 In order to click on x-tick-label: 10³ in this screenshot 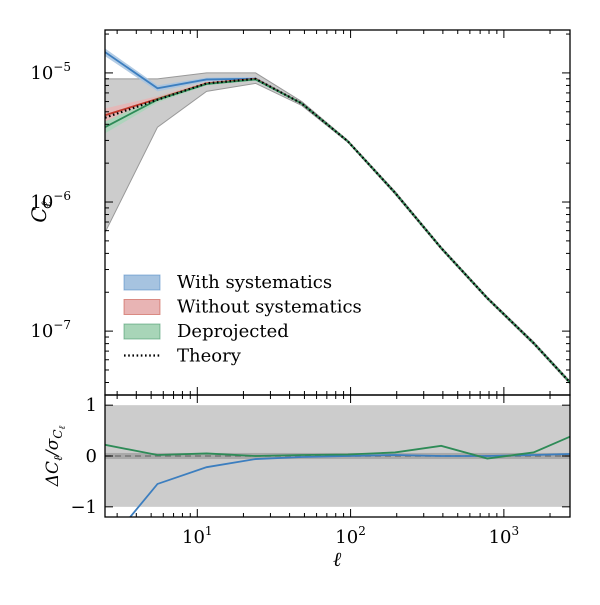, I will do `click(504, 536)`.